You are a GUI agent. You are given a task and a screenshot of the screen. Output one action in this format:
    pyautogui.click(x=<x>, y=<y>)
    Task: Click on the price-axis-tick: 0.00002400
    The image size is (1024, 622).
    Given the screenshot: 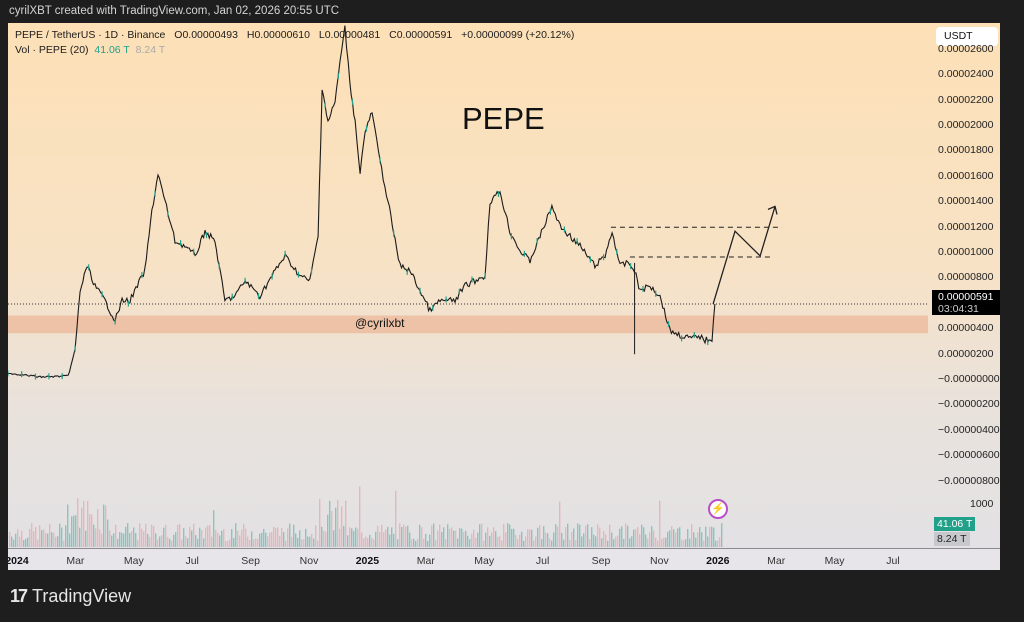 What is the action you would take?
    pyautogui.click(x=966, y=74)
    